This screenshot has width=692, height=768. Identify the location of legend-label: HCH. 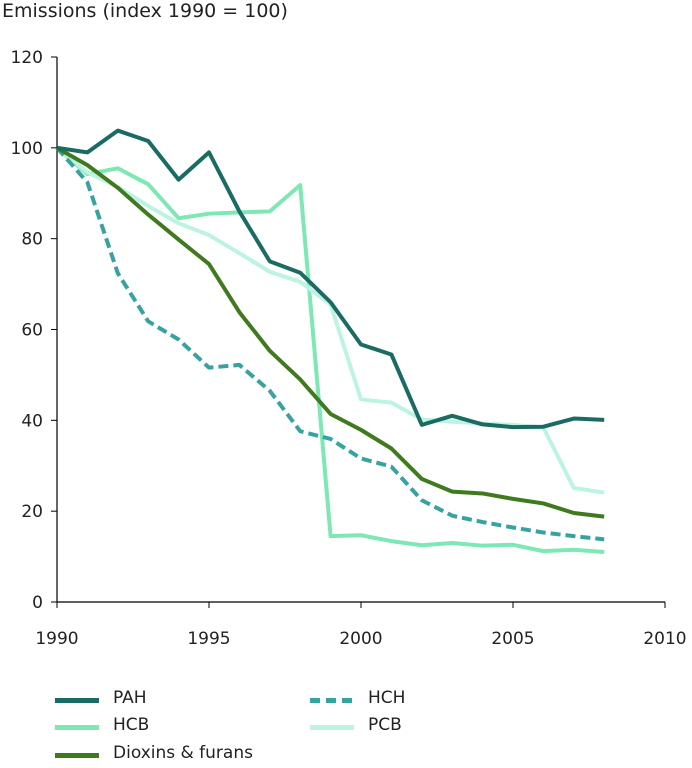
(387, 698).